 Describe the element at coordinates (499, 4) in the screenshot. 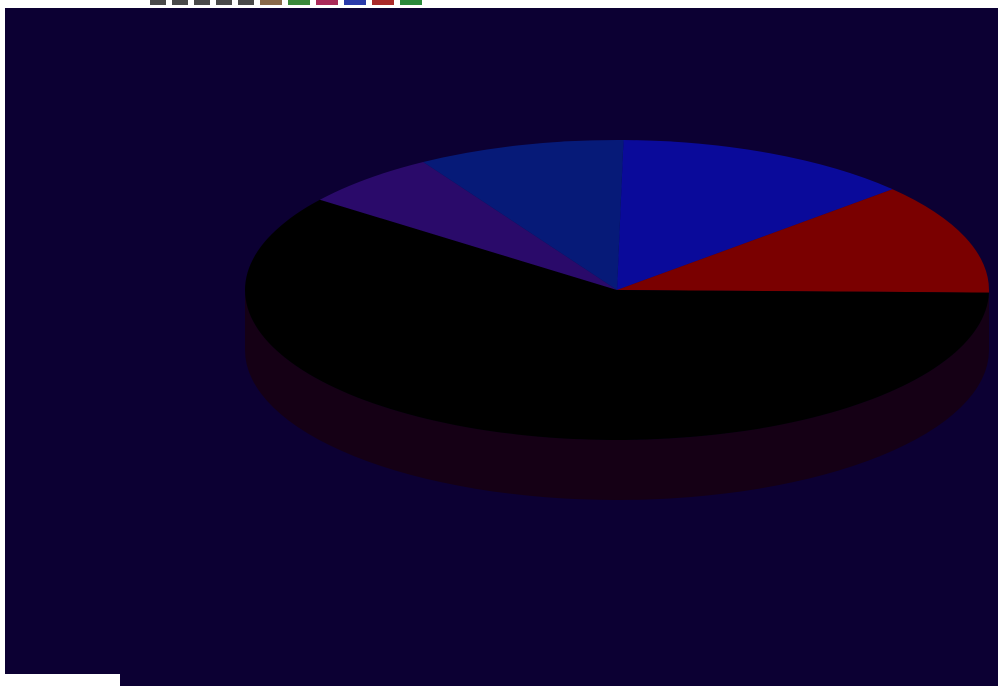

I see `toolbar-strip` at that location.